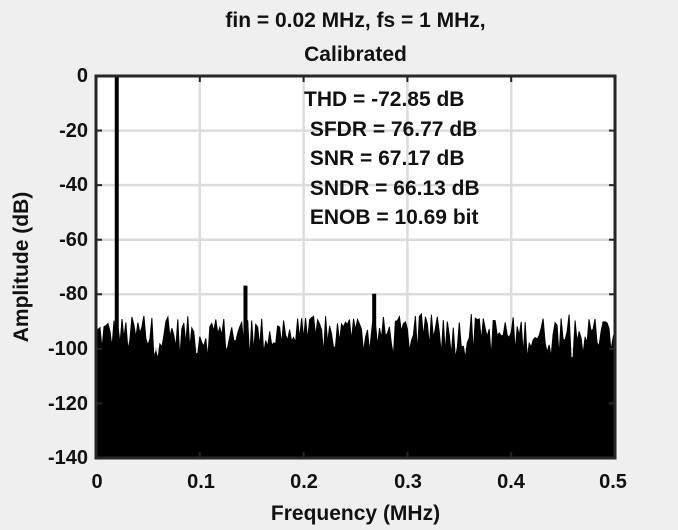  Describe the element at coordinates (408, 482) in the screenshot. I see `x-tick: 0.3` at that location.